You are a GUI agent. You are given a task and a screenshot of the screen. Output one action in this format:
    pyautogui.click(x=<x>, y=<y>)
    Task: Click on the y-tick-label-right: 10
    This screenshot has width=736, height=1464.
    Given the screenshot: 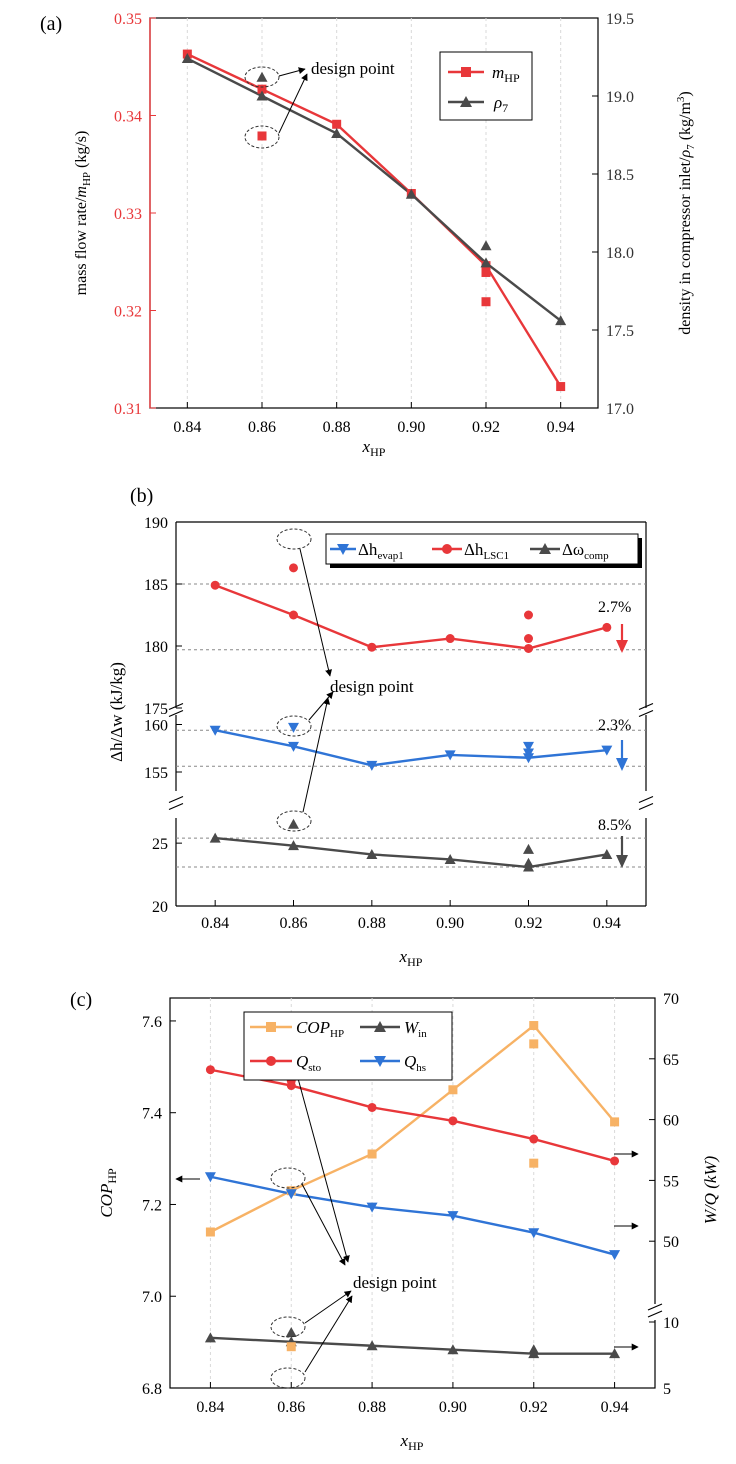 What is the action you would take?
    pyautogui.click(x=671, y=1323)
    